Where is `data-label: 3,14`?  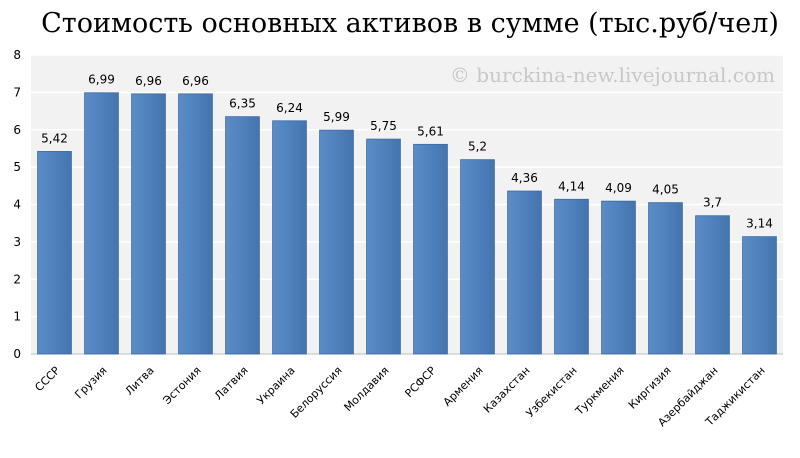 data-label: 3,14 is located at coordinates (759, 224).